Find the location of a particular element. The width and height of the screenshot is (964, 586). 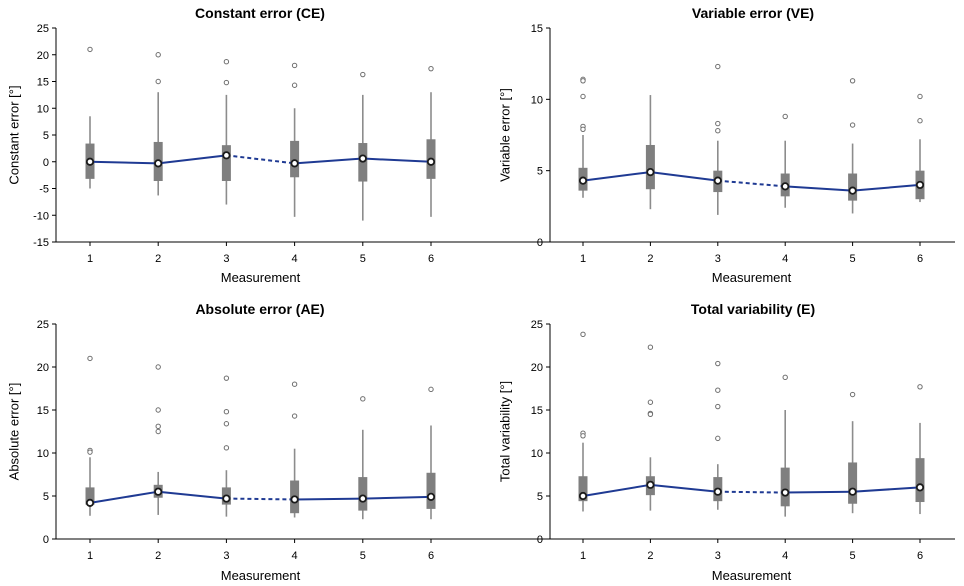

y-tick-label: -10 is located at coordinates (41, 216).